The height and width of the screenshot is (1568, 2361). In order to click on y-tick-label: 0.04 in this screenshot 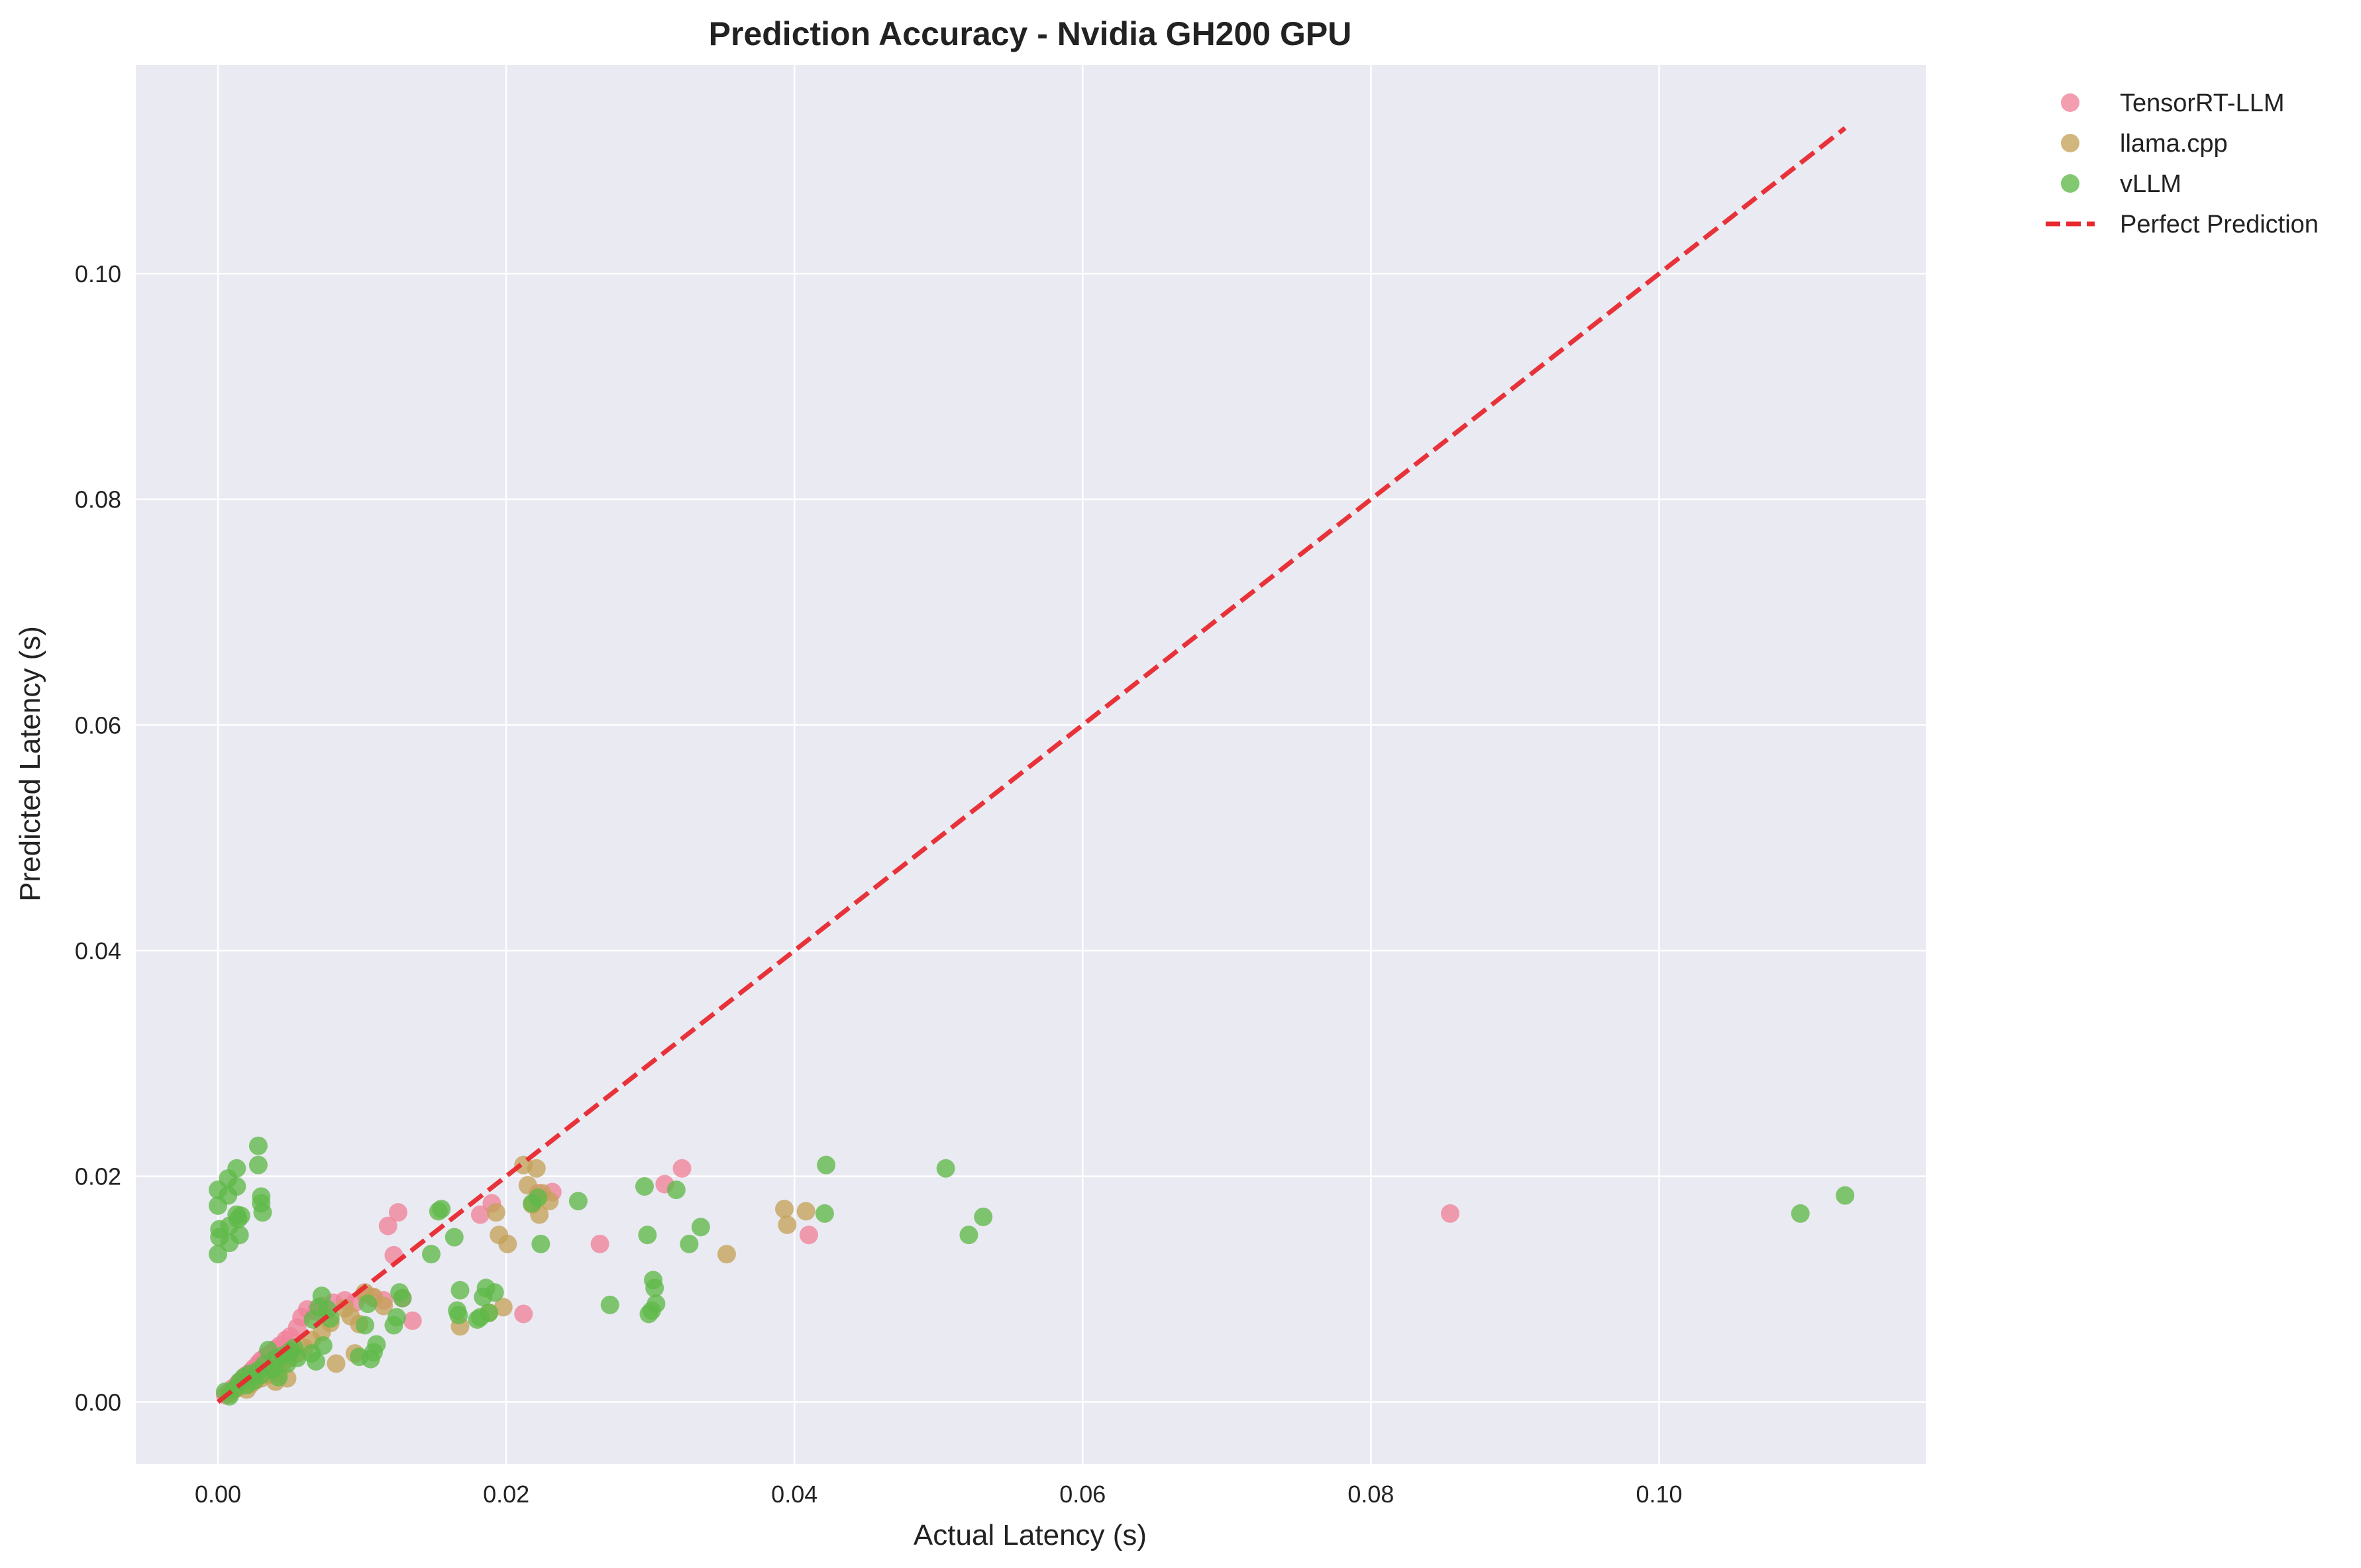, I will do `click(98, 951)`.